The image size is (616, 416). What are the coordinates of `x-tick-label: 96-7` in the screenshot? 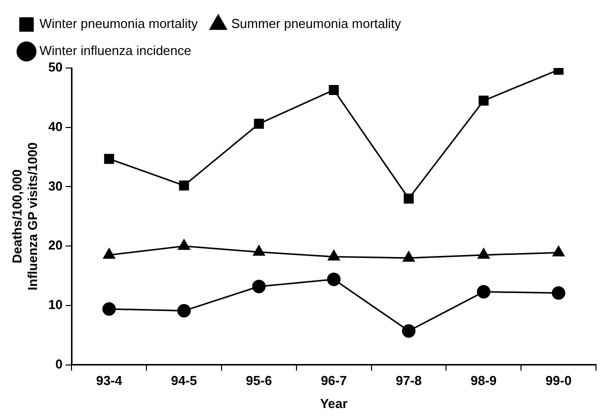 It's located at (333, 380).